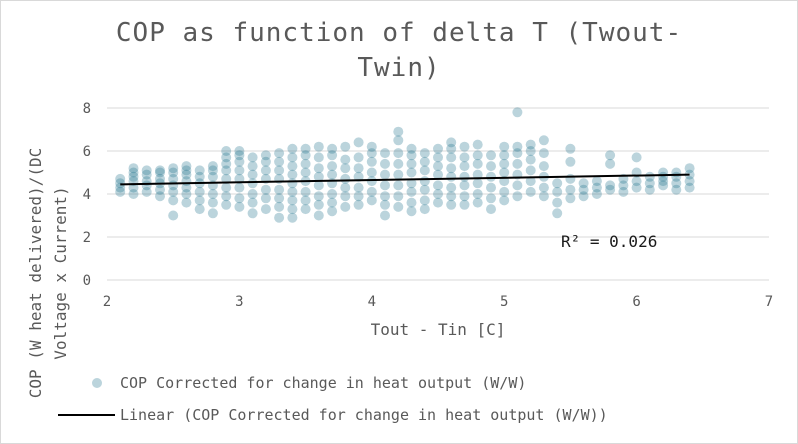 The height and width of the screenshot is (444, 798). Describe the element at coordinates (87, 281) in the screenshot. I see `y-tick-label: 0` at that location.